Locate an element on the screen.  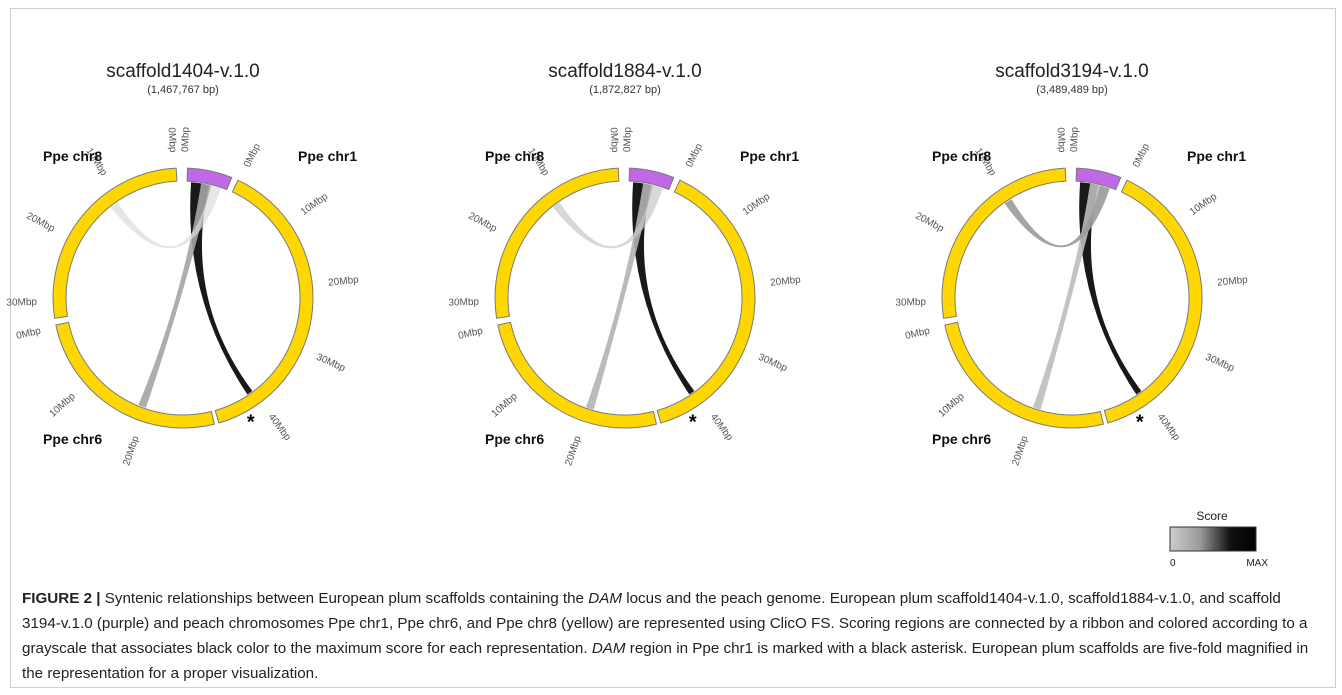
panel-length: (1,467,767 bp) is located at coordinates (183, 90).